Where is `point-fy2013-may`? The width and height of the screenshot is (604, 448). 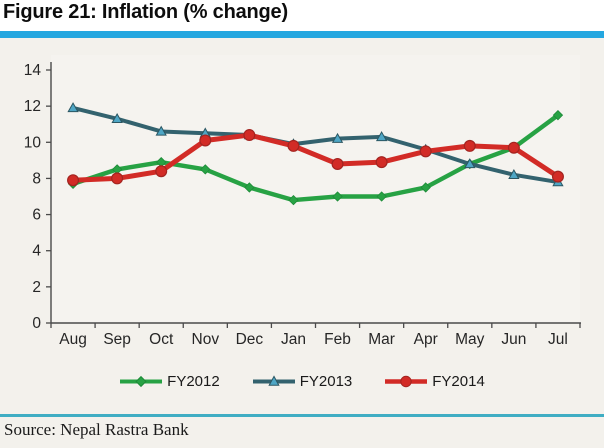 point-fy2013-may is located at coordinates (470, 163).